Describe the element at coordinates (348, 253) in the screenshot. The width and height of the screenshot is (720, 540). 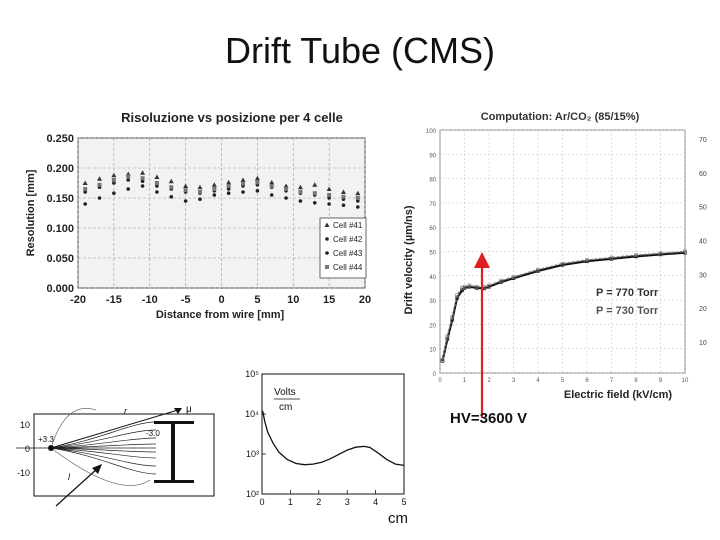
I see `legend-label: Cell #43` at that location.